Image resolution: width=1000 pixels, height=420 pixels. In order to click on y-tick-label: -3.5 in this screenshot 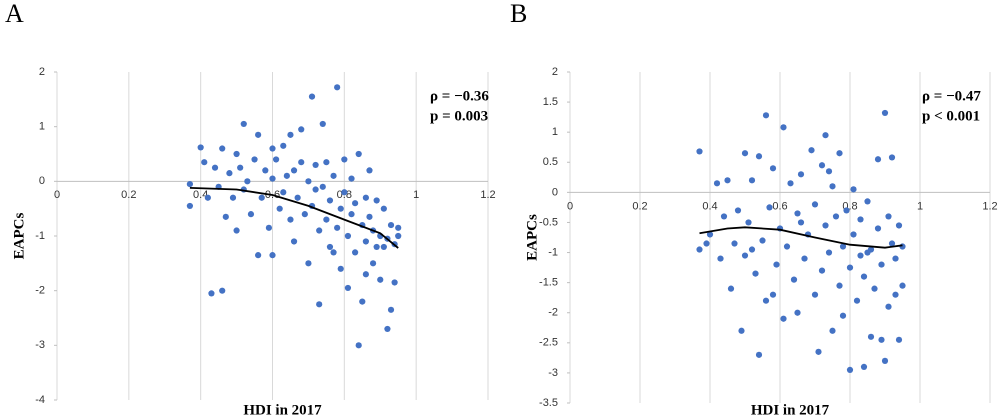, I will do `click(548, 403)`.